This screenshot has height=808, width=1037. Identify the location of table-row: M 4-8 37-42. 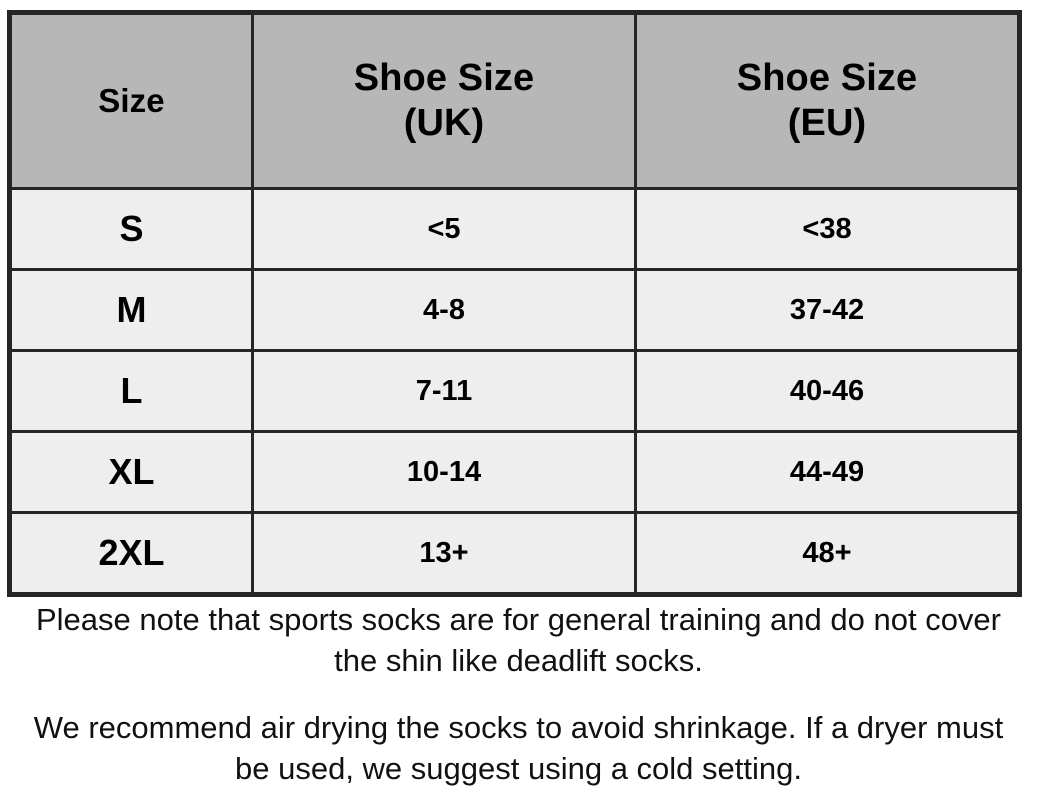
(514, 310).